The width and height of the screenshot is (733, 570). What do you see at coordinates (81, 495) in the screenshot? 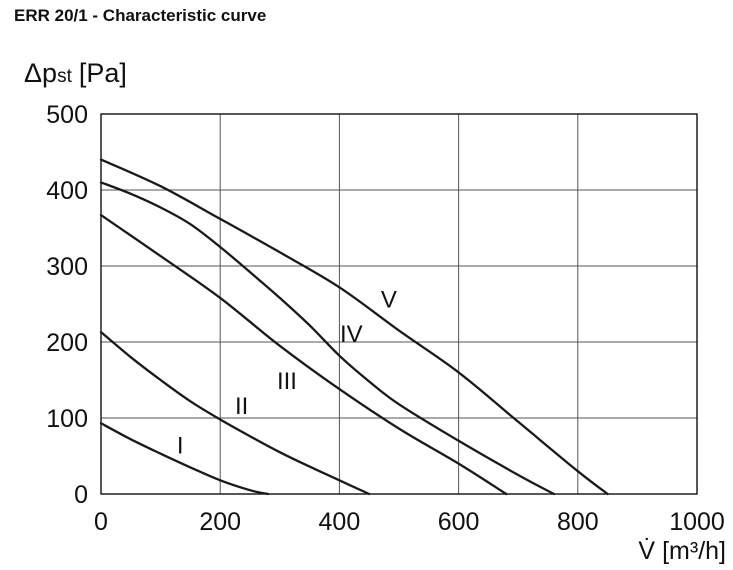
I see `y-tick-label: 0` at bounding box center [81, 495].